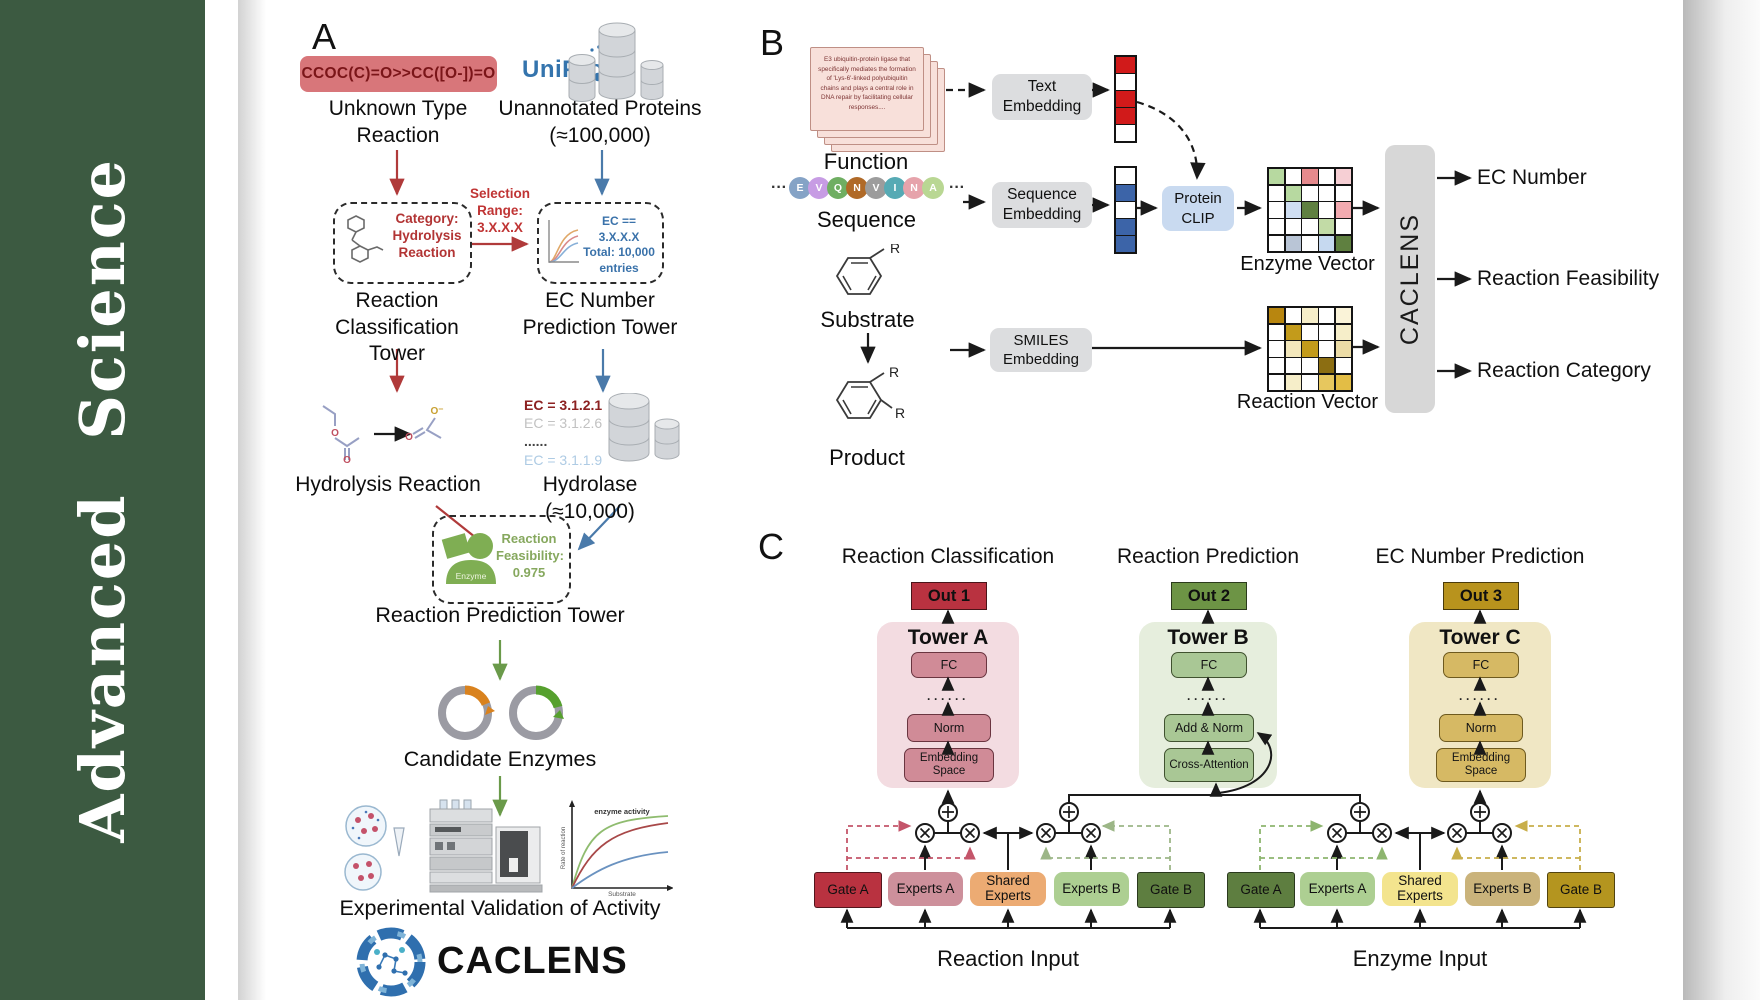 The width and height of the screenshot is (1760, 1000). What do you see at coordinates (388, 484) in the screenshot?
I see `hydrolysis-reaction-caption: Hydrolysis Reaction` at bounding box center [388, 484].